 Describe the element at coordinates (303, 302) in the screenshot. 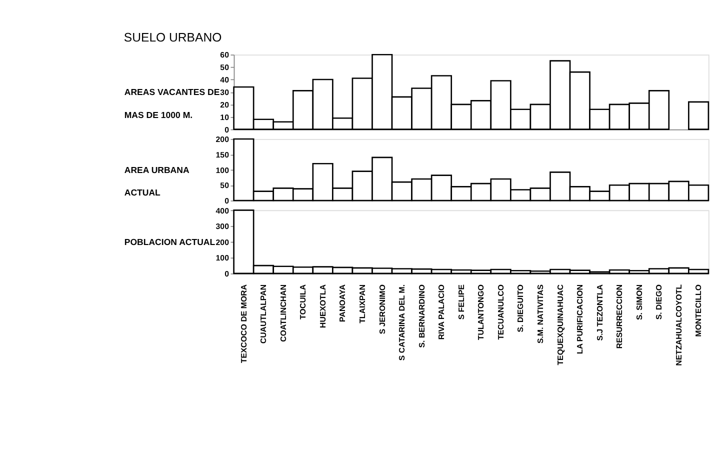

I see `x-tick-label: TOCUILA` at that location.